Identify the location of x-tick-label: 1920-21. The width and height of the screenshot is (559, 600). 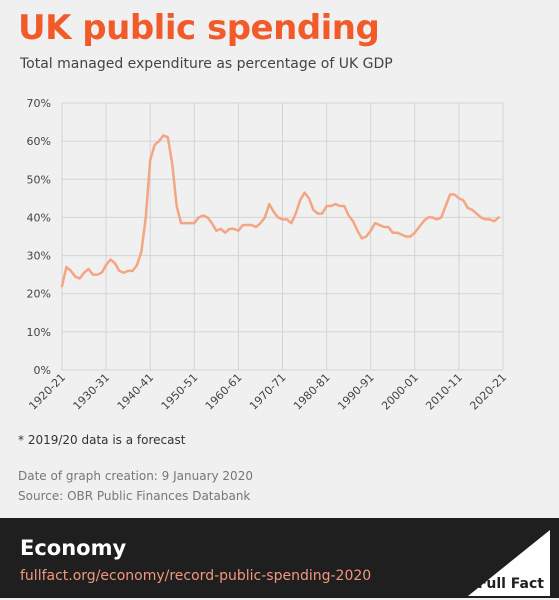
(47, 392).